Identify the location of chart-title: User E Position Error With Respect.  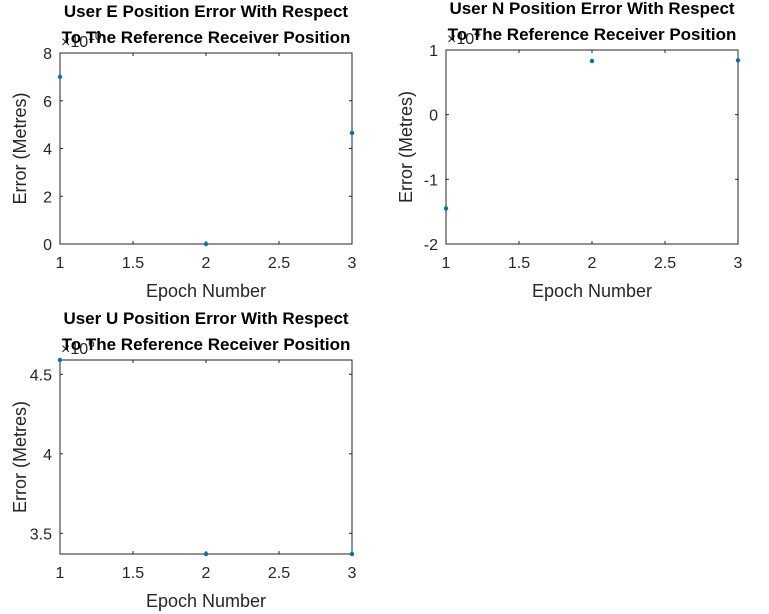
(206, 11).